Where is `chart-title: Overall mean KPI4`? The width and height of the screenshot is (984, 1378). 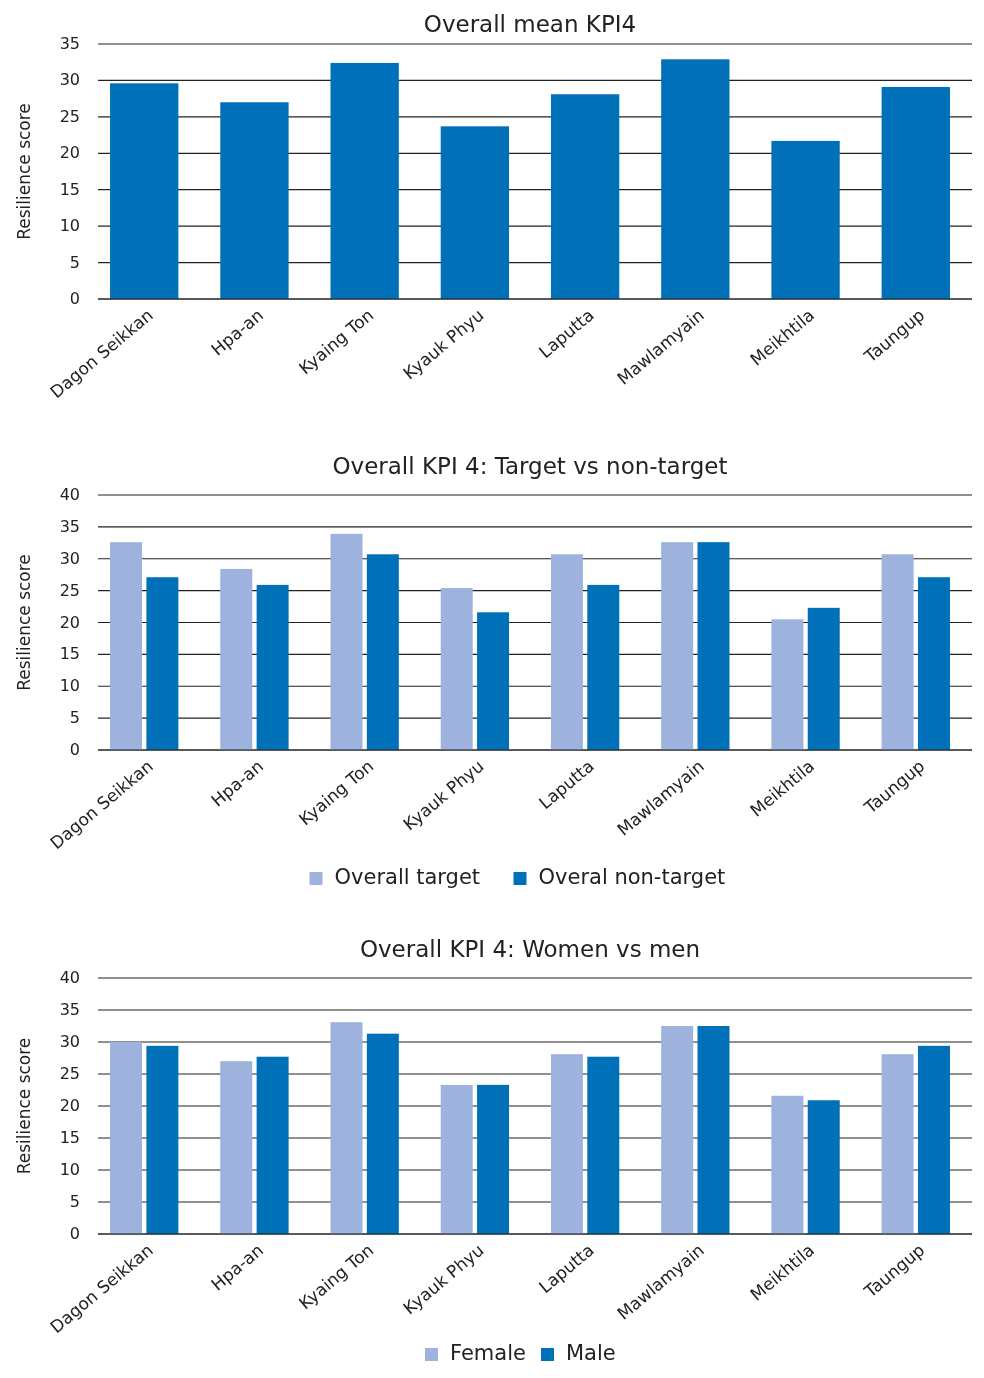
chart-title: Overall mean KPI4 is located at coordinates (530, 24).